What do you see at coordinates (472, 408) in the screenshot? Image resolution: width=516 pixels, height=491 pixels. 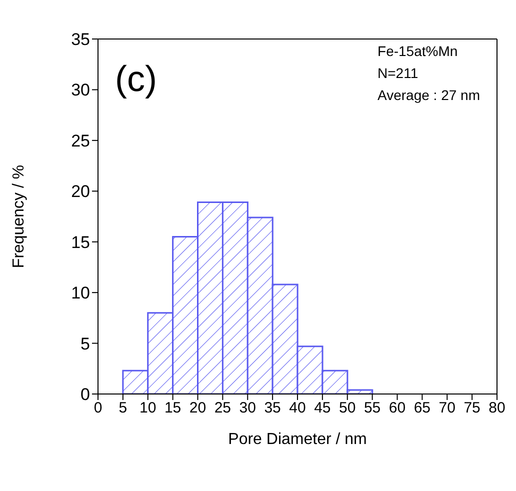 I see `x-tick-label: 75` at bounding box center [472, 408].